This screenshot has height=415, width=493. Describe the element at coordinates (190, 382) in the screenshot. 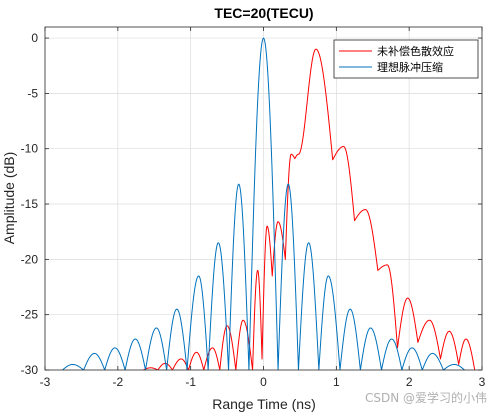

I see `x-tick-label: -1` at that location.